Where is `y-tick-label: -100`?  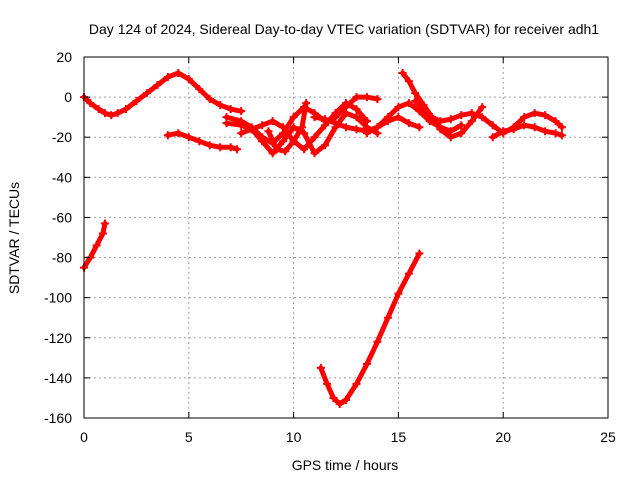
y-tick-label: -100 is located at coordinates (58, 298).